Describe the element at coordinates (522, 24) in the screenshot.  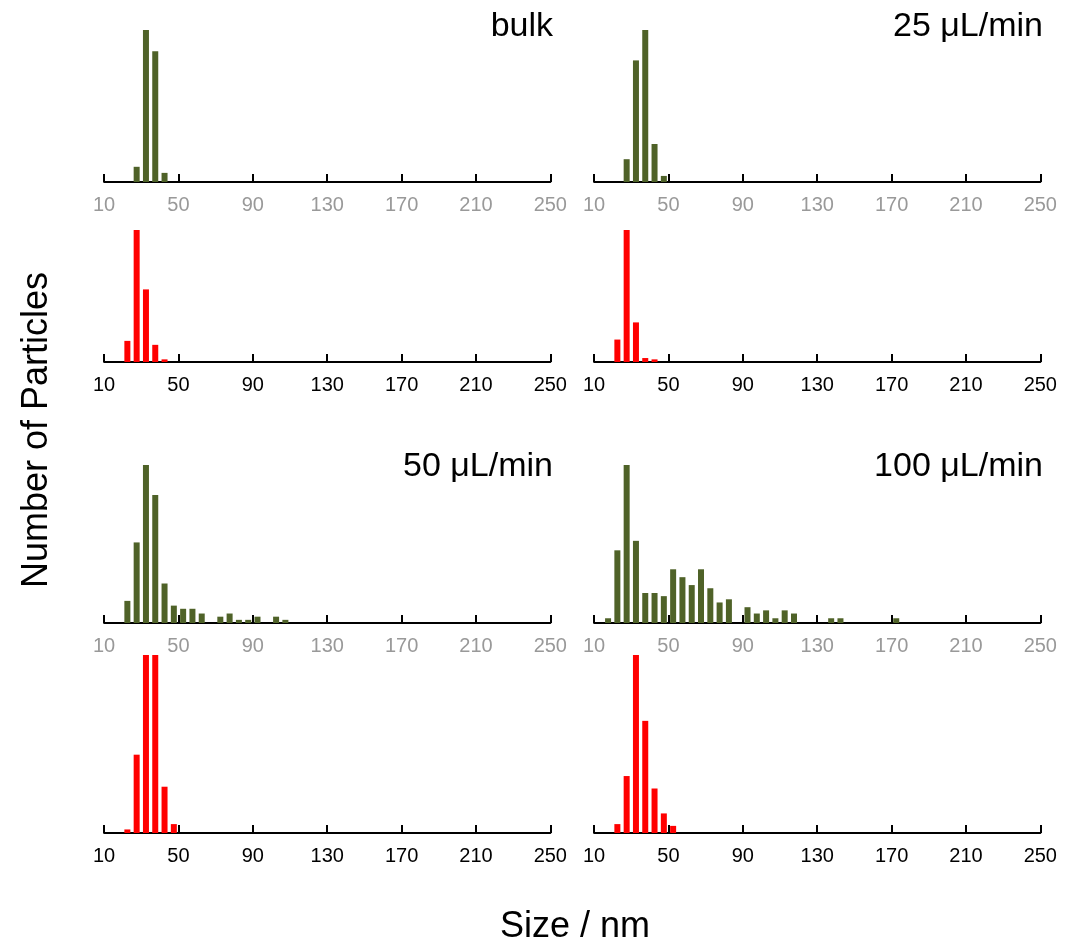
I see `chart-title: bulk` at that location.